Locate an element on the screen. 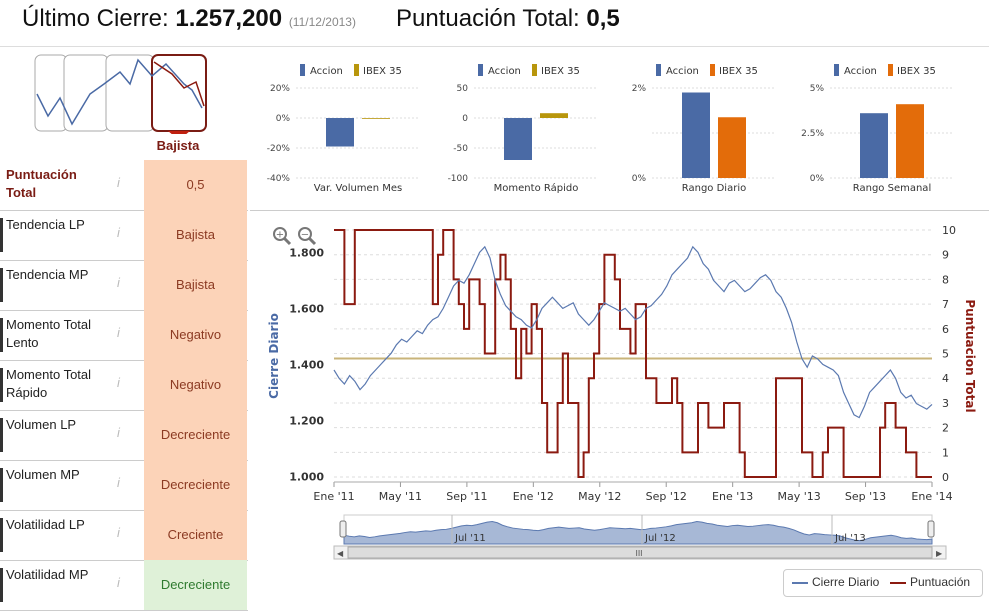  scrollbar-grip-icon: III is located at coordinates (638, 553).